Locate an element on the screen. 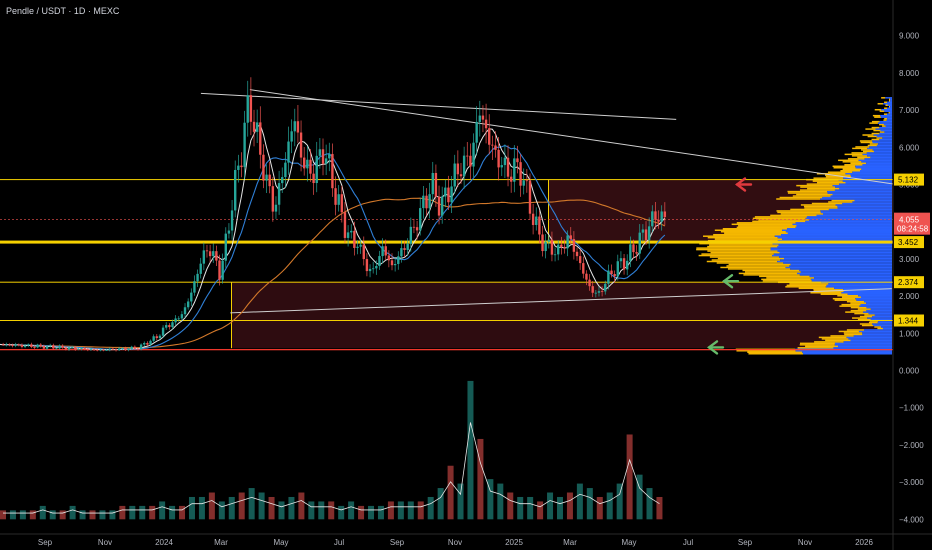 This screenshot has height=550, width=932. price-badge is located at coordinates (909, 320).